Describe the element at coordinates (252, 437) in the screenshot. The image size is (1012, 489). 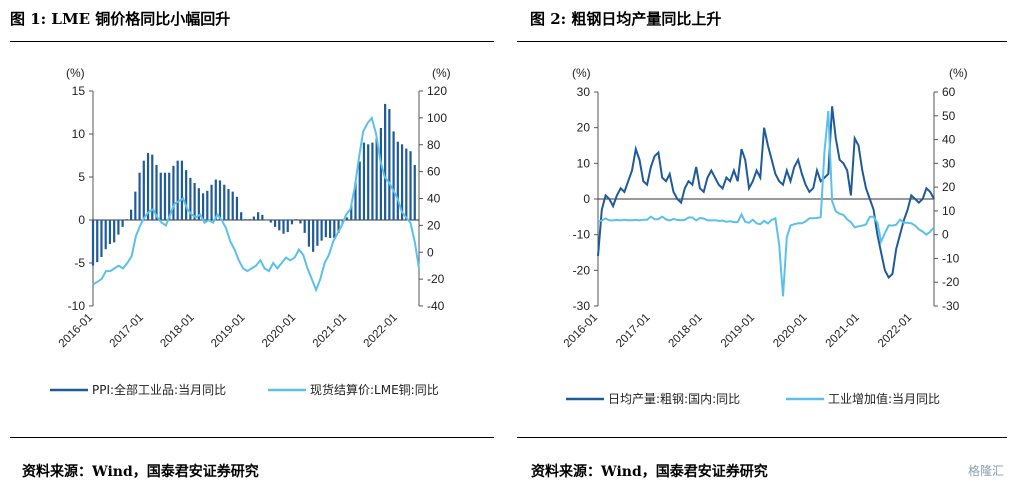
I see `left-bottom-rule` at that location.